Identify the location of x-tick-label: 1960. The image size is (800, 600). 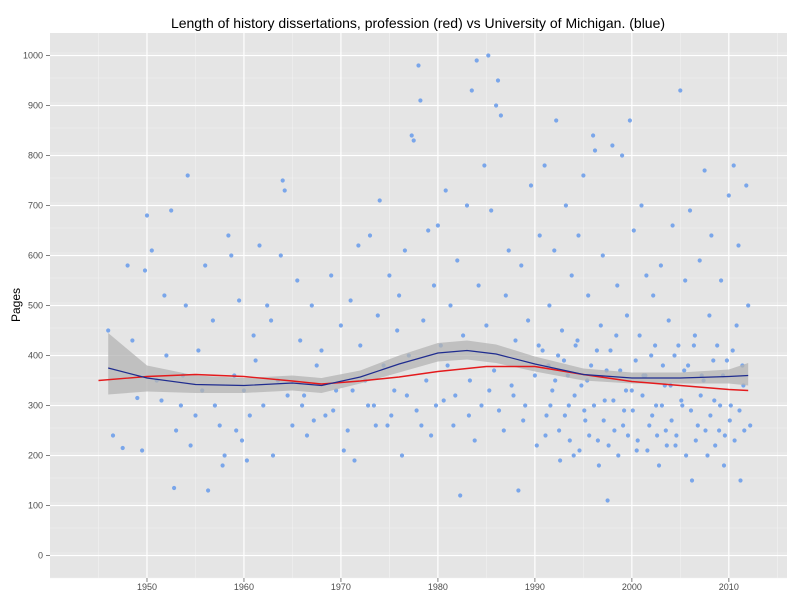
(244, 587).